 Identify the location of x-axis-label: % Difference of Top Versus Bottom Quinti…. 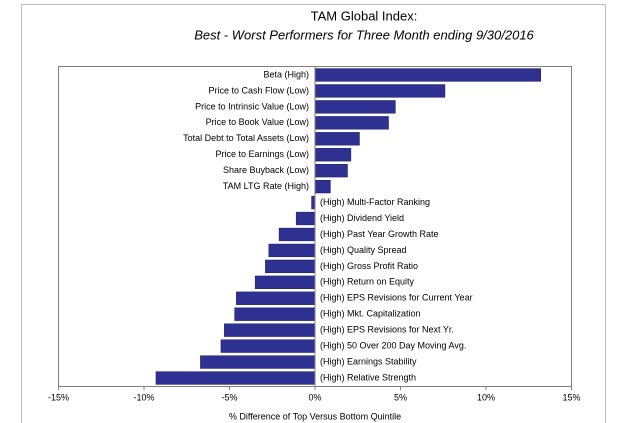
(315, 416).